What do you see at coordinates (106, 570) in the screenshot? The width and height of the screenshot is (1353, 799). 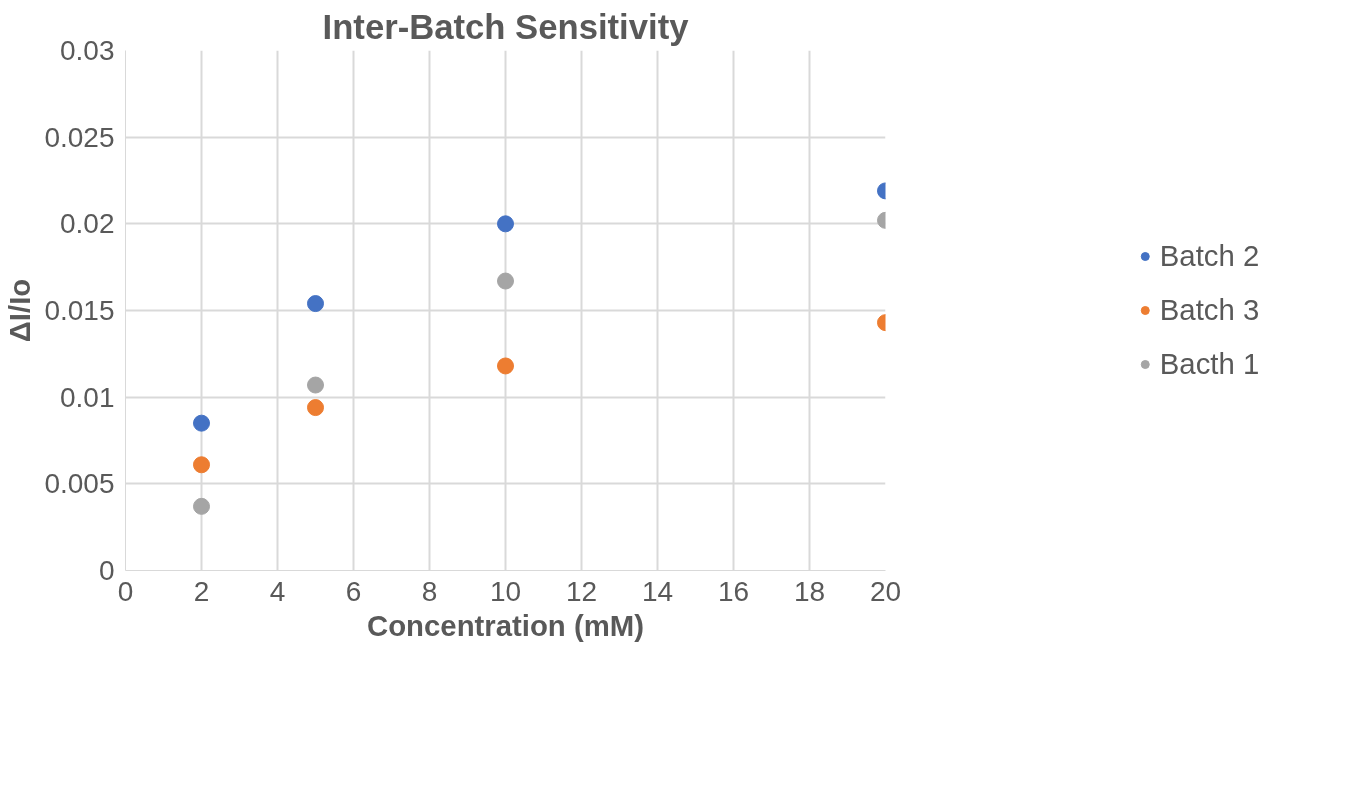 I see `y-tick-label: 0` at bounding box center [106, 570].